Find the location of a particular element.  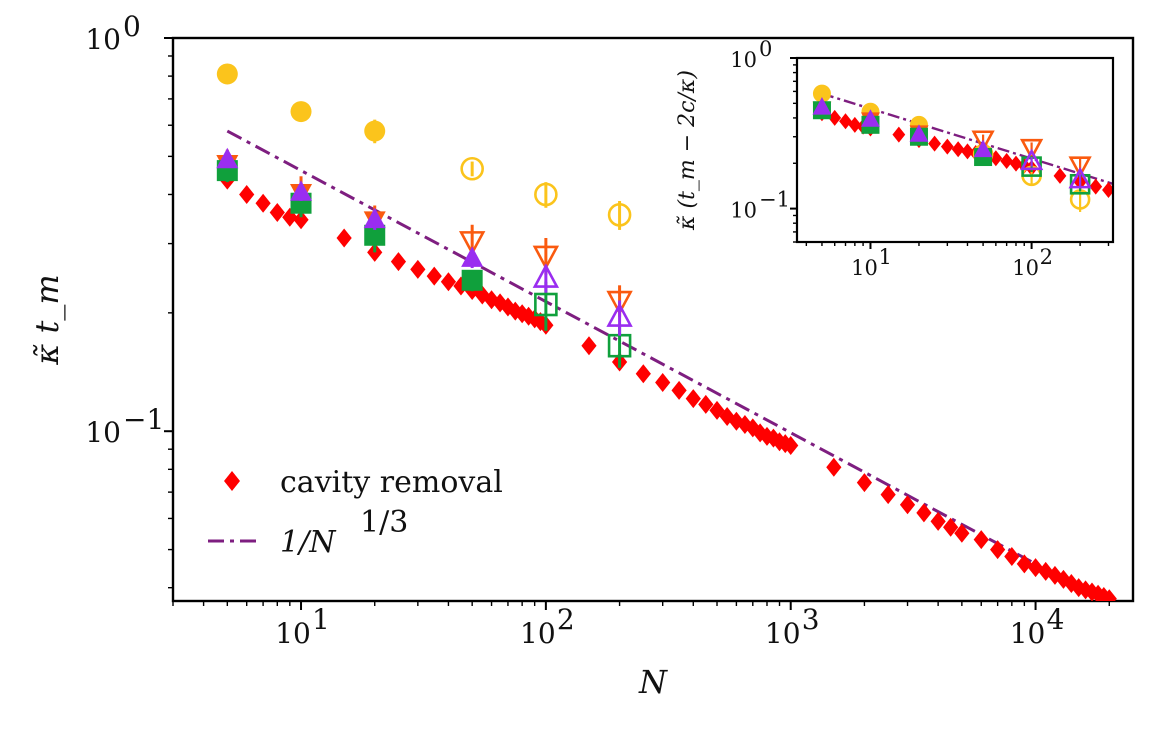

legend-label-fit-exponent: 1/3 is located at coordinates (384, 522).